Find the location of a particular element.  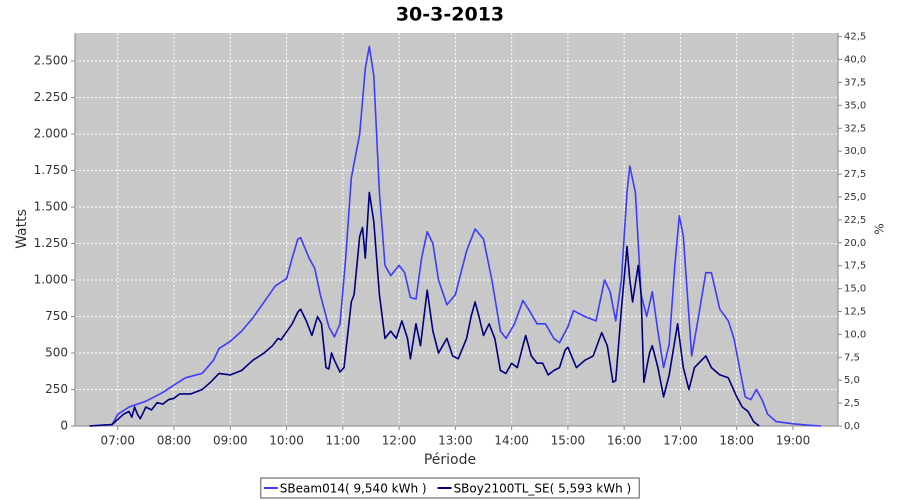

y2-tick-label: 15,0 is located at coordinates (855, 289).